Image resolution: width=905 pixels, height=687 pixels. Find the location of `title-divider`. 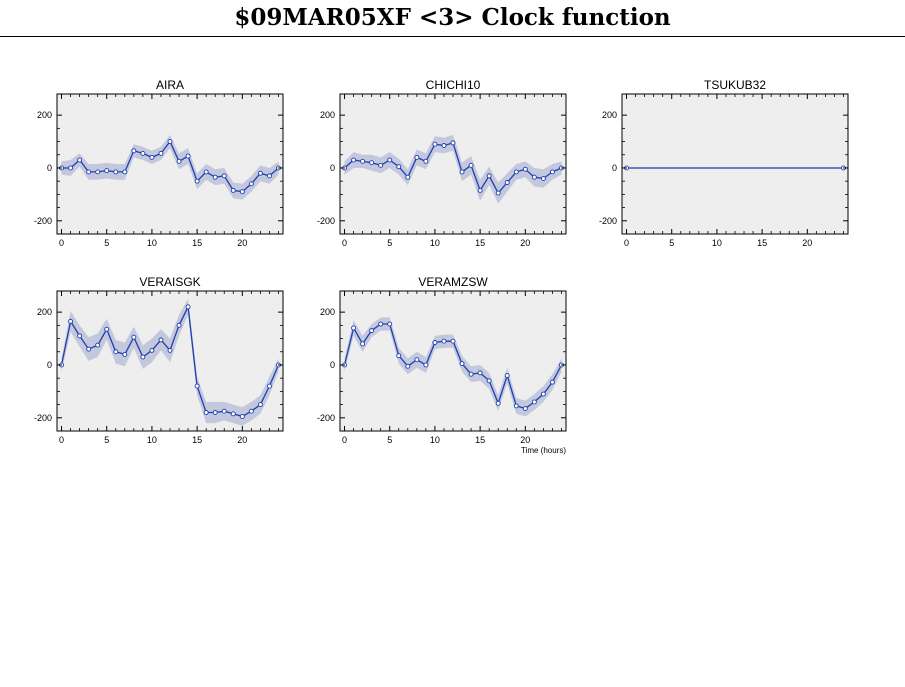

title-divider is located at coordinates (452, 36).